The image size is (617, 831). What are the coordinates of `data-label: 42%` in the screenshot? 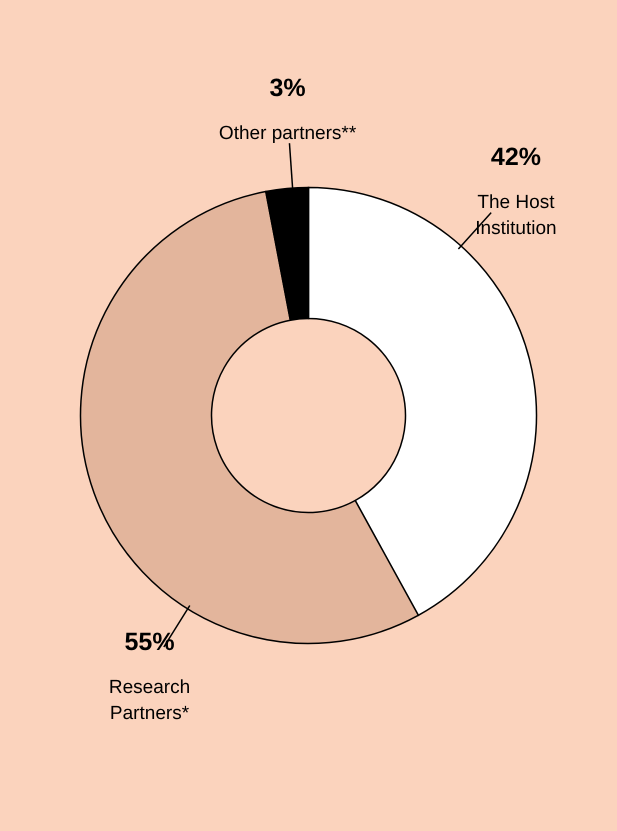 It's located at (515, 157).